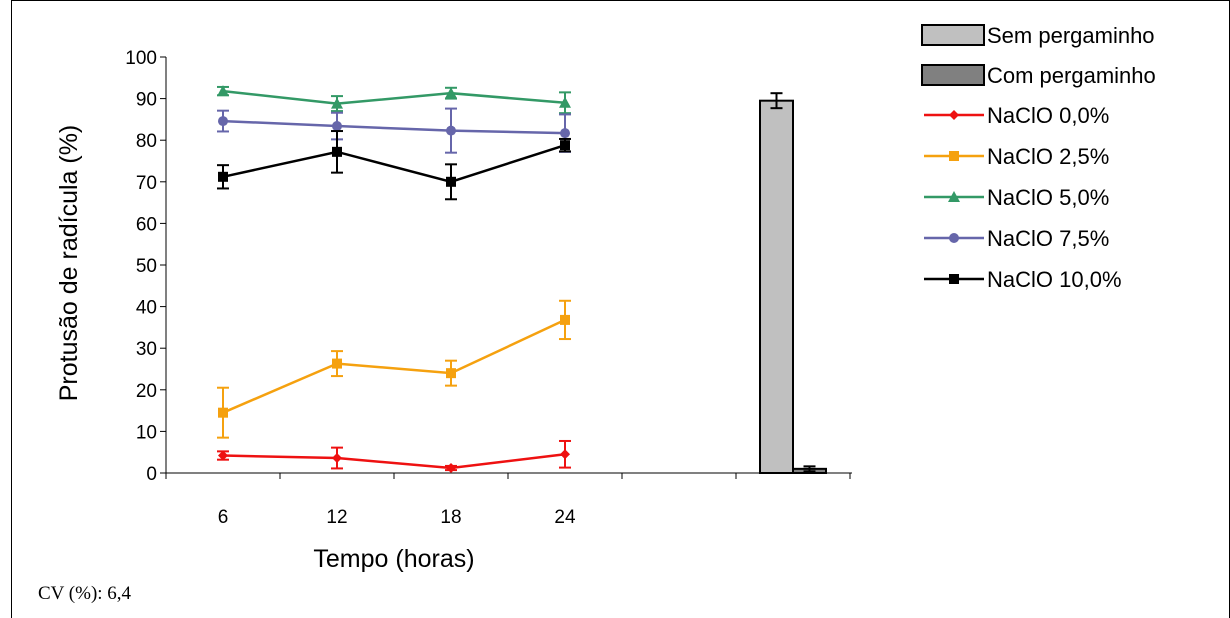 The image size is (1230, 618). What do you see at coordinates (151, 474) in the screenshot?
I see `y-tick-label: 0` at bounding box center [151, 474].